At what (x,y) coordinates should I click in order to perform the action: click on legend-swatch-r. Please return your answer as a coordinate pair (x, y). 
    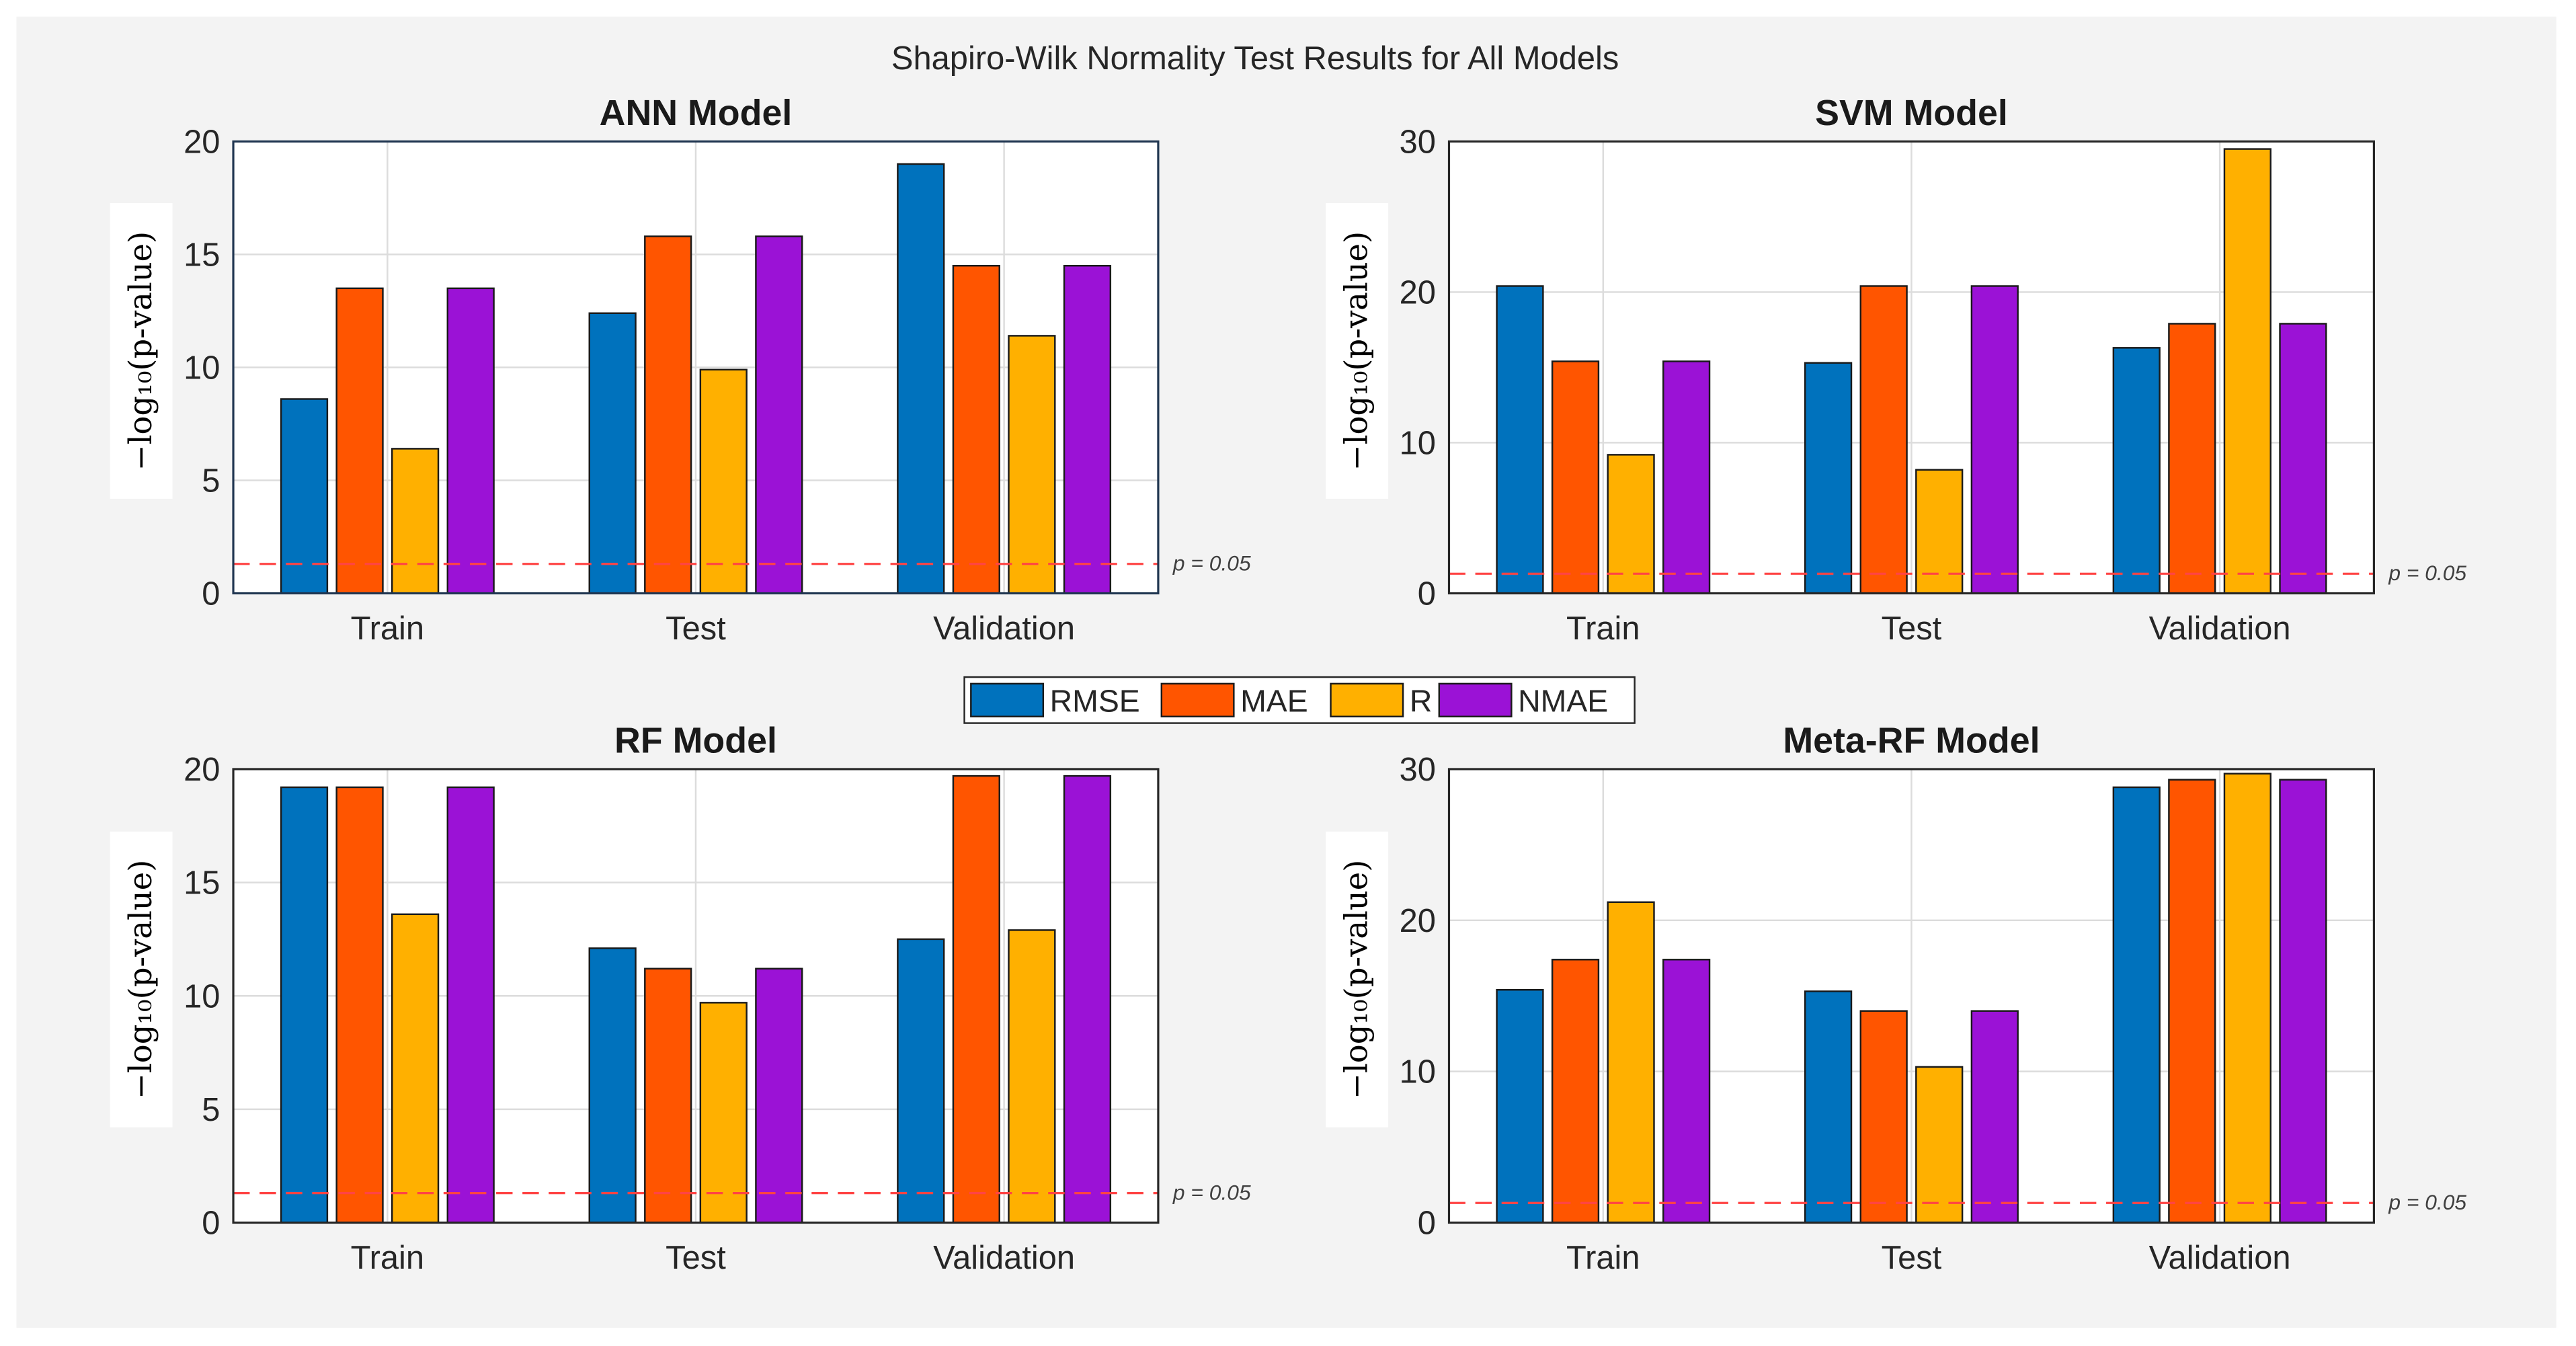
    Looking at the image, I should click on (1367, 700).